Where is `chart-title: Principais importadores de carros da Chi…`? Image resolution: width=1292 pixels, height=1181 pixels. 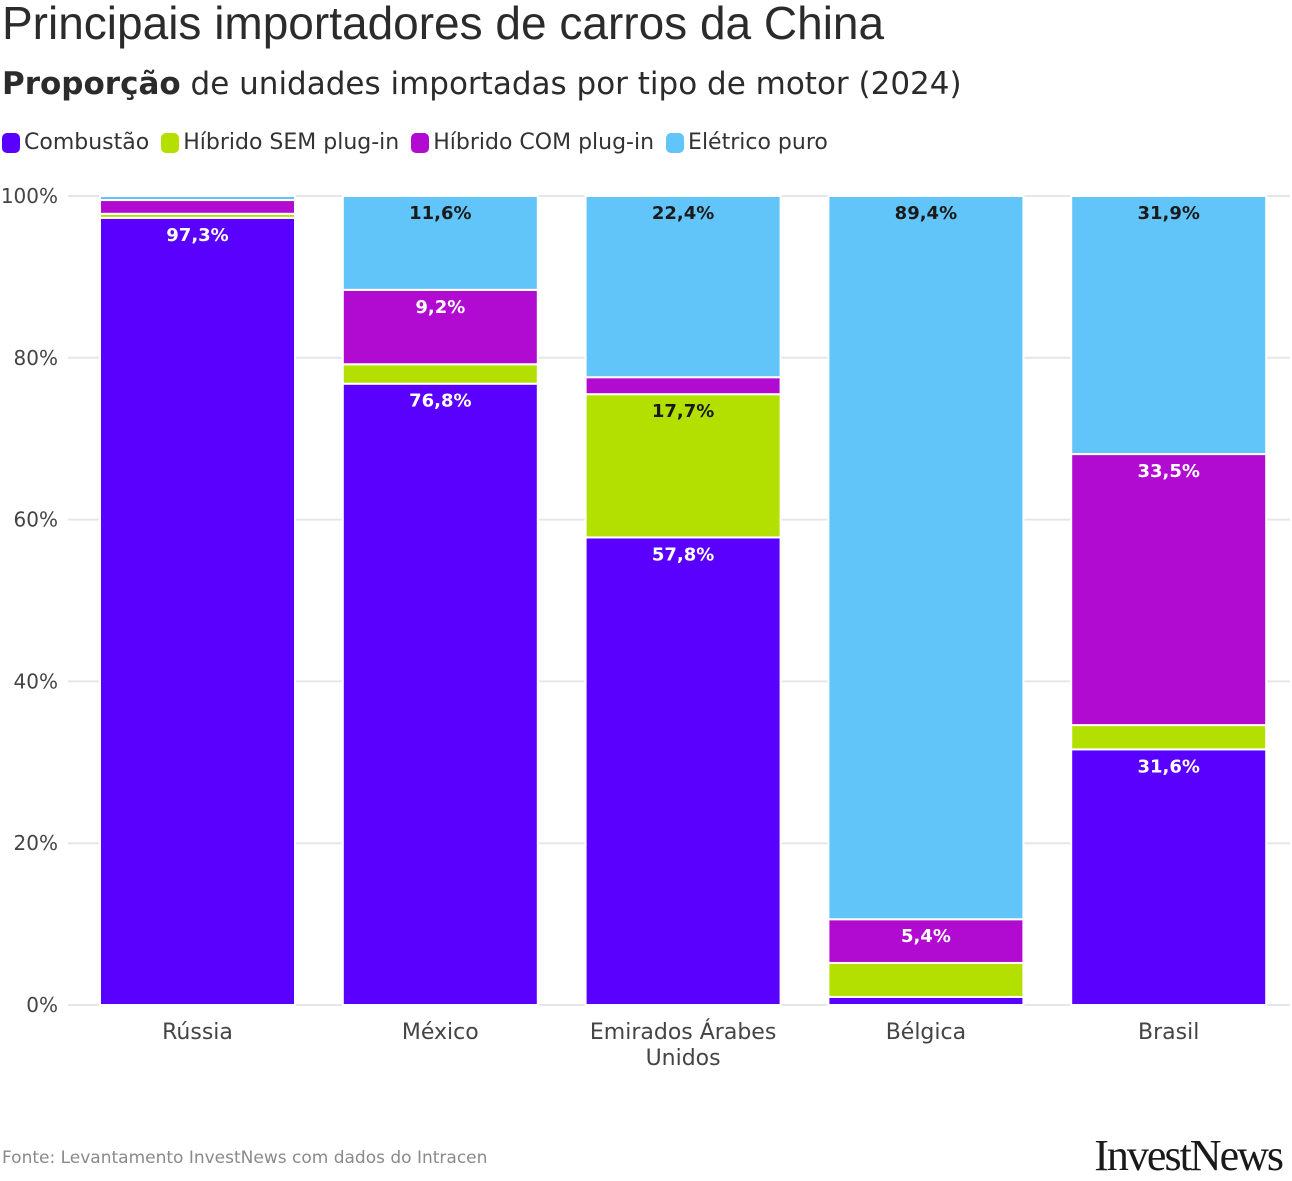 chart-title: Principais importadores de carros da Chi… is located at coordinates (443, 24).